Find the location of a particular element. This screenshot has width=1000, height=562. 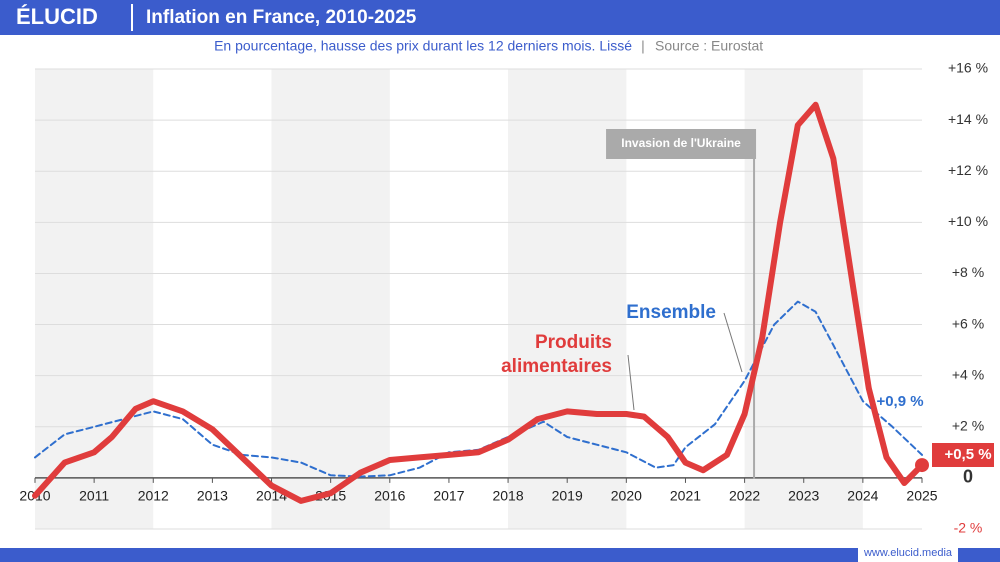

x-tick-label: 2012 is located at coordinates (153, 496).